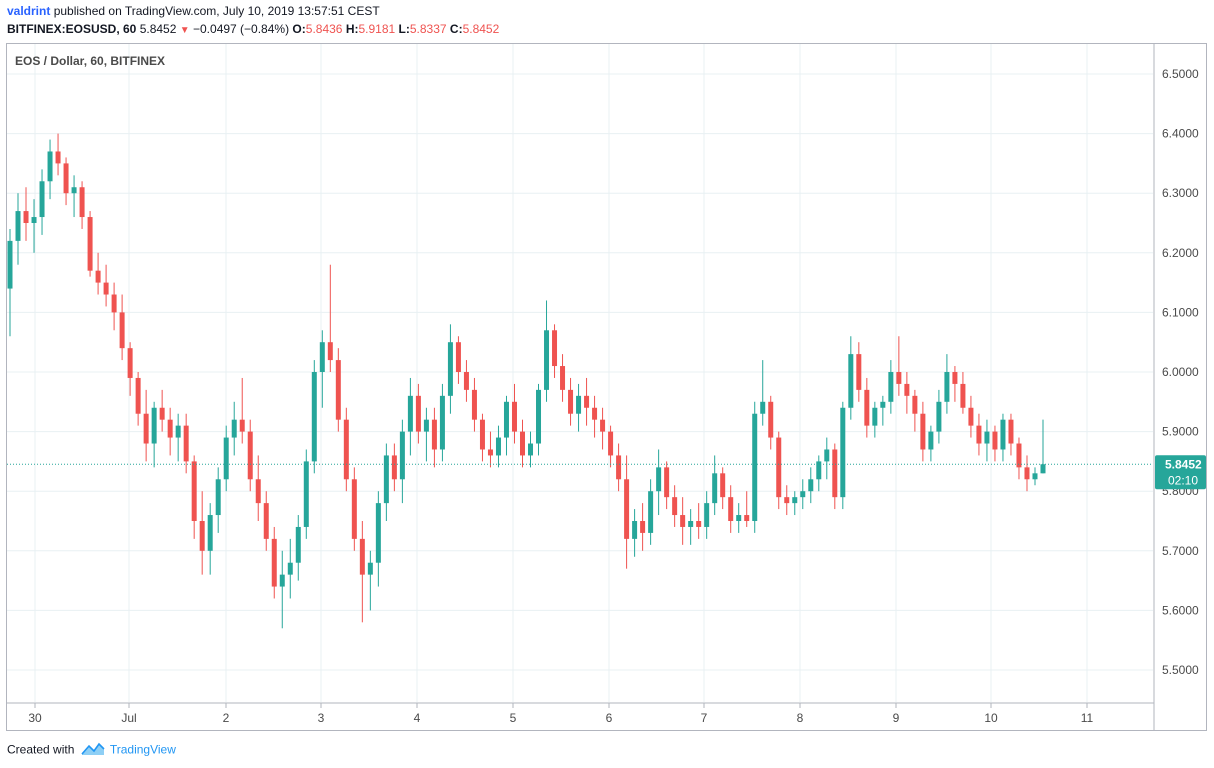 The width and height of the screenshot is (1214, 768). I want to click on time-tick-label: 6, so click(609, 718).